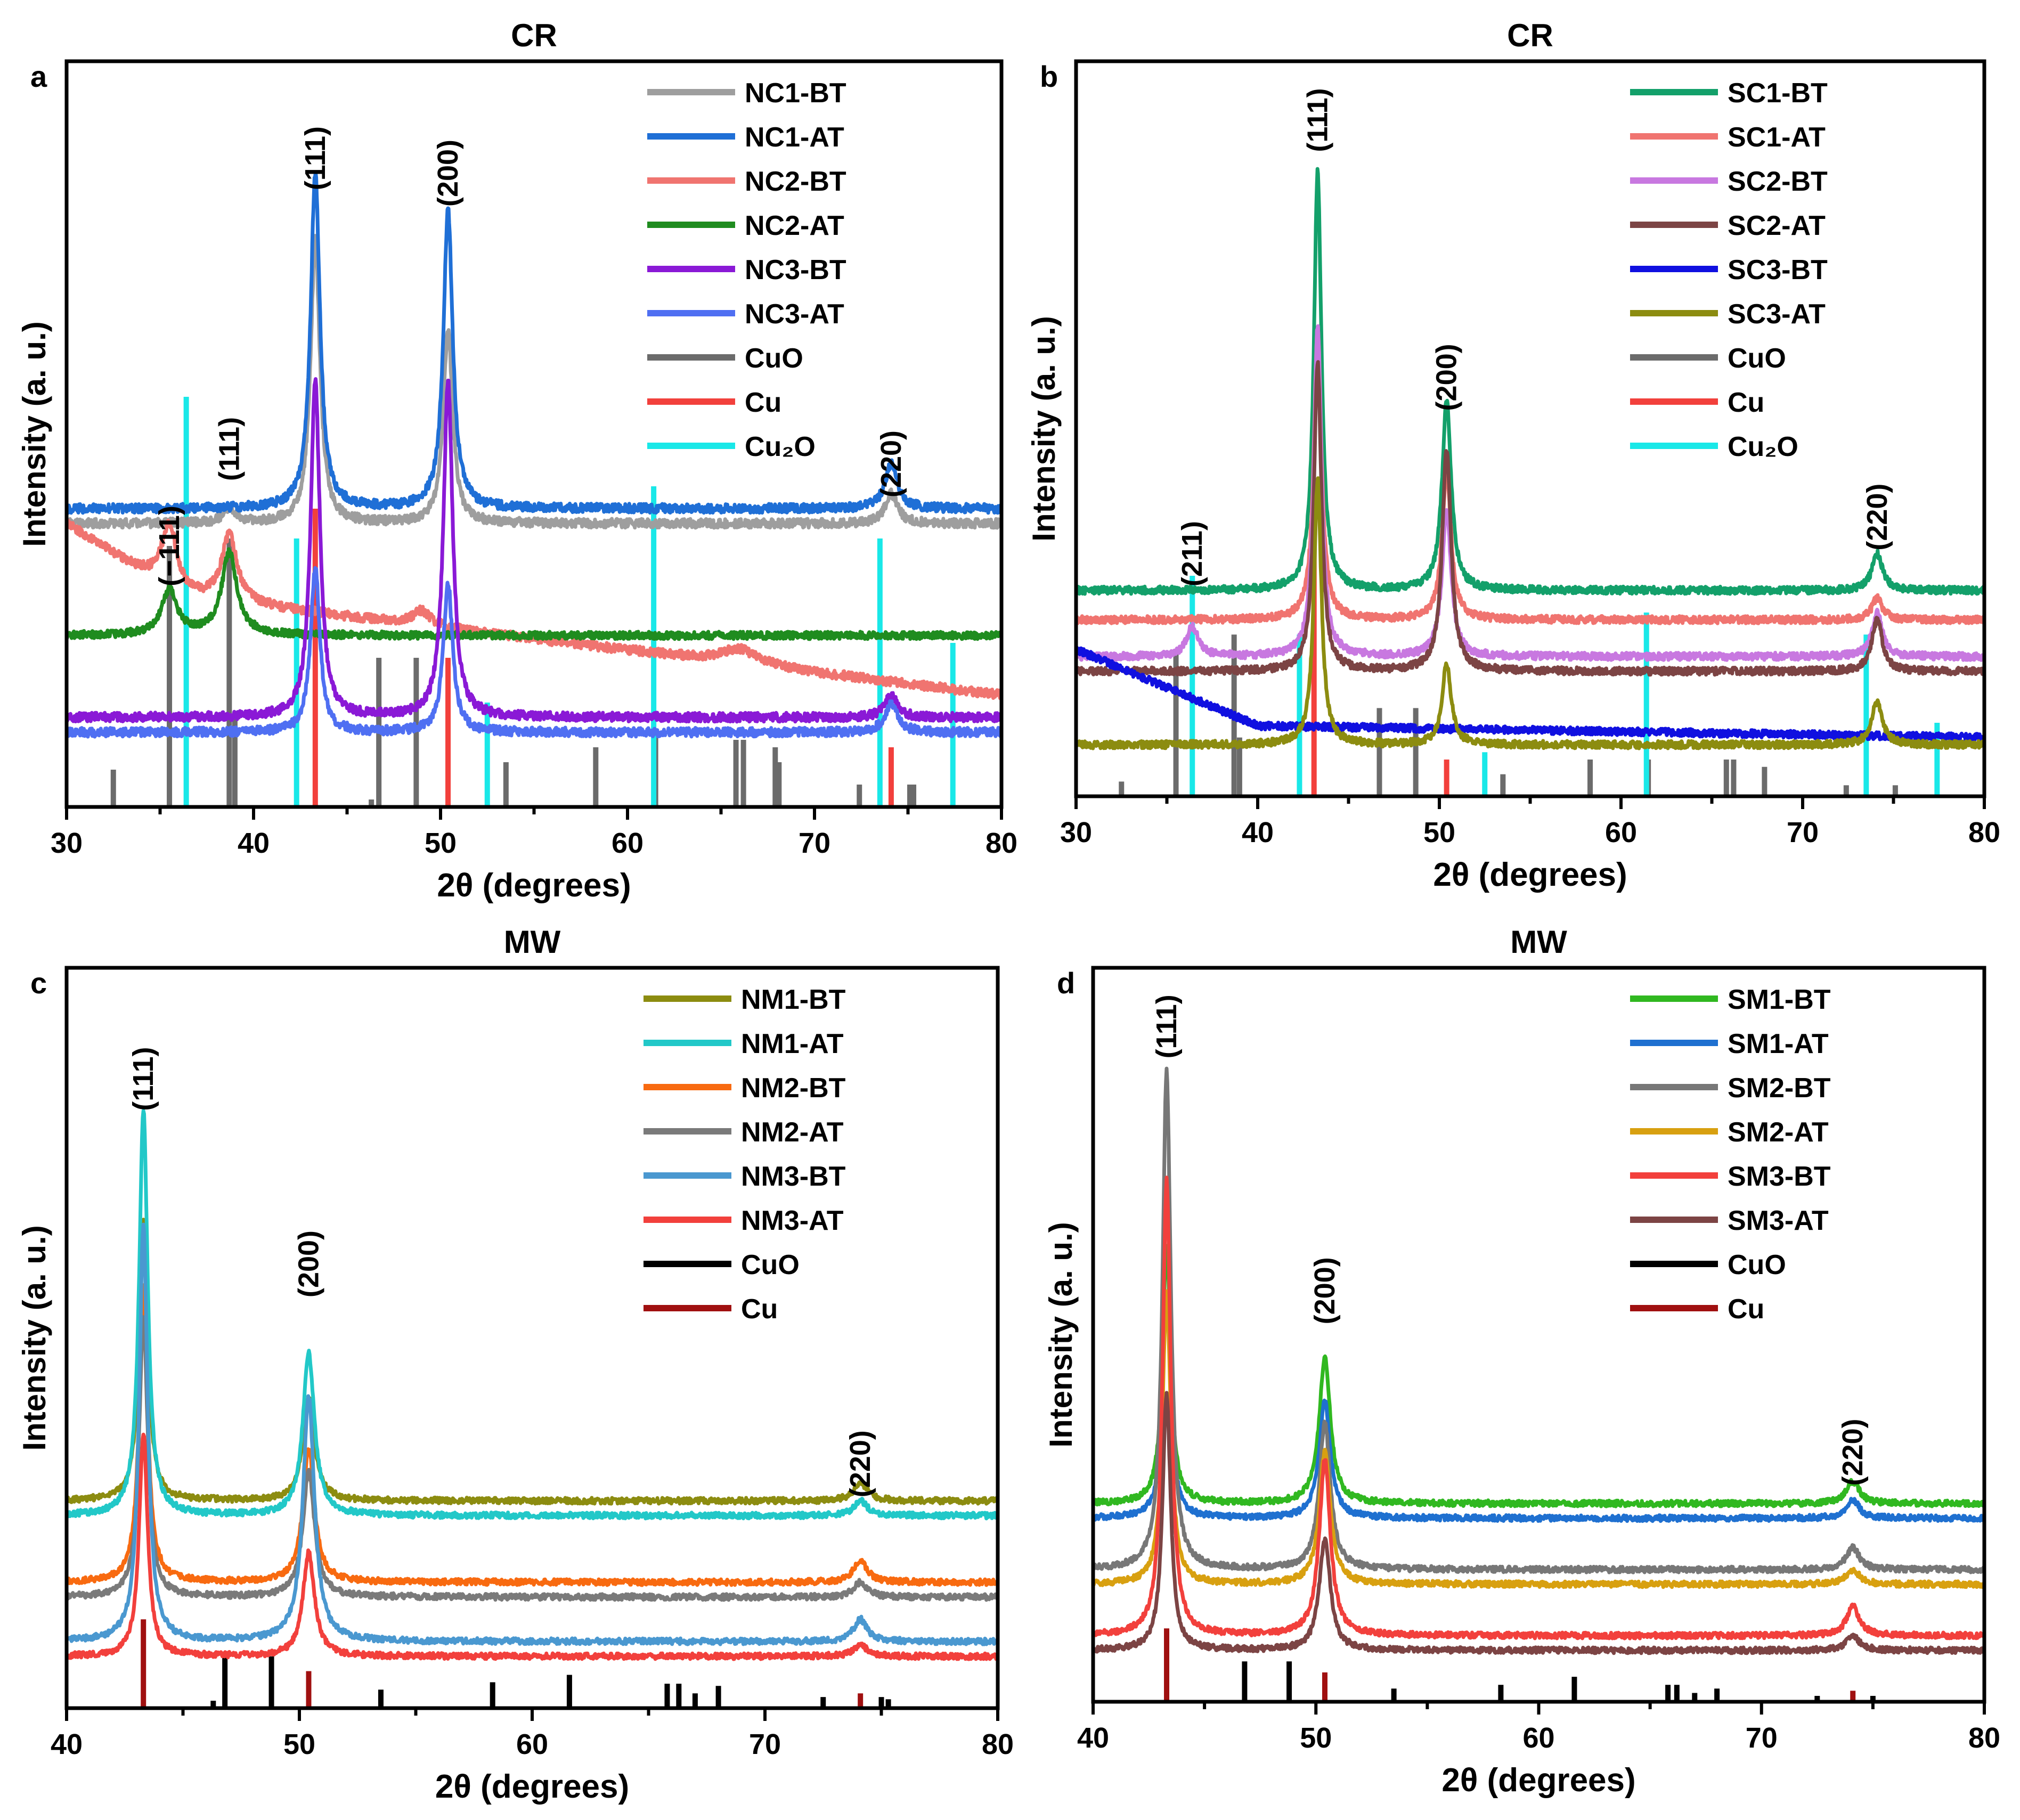  I want to click on legend-label: SM1-BT, so click(1779, 999).